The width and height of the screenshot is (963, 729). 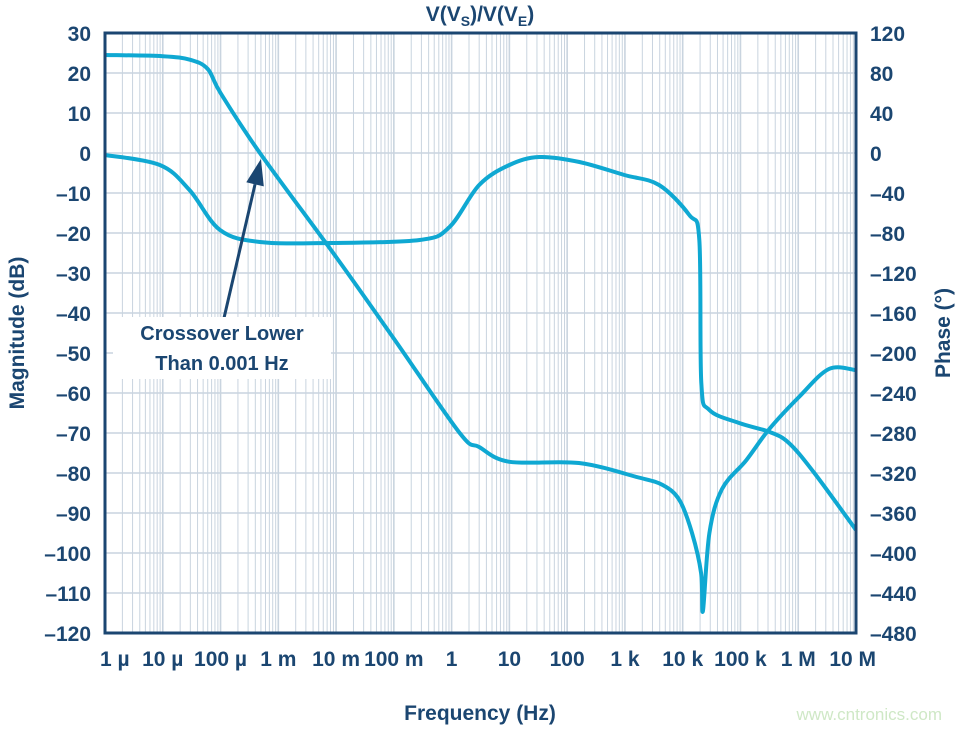 I want to click on y-right-tick-label: –400, so click(x=893, y=554).